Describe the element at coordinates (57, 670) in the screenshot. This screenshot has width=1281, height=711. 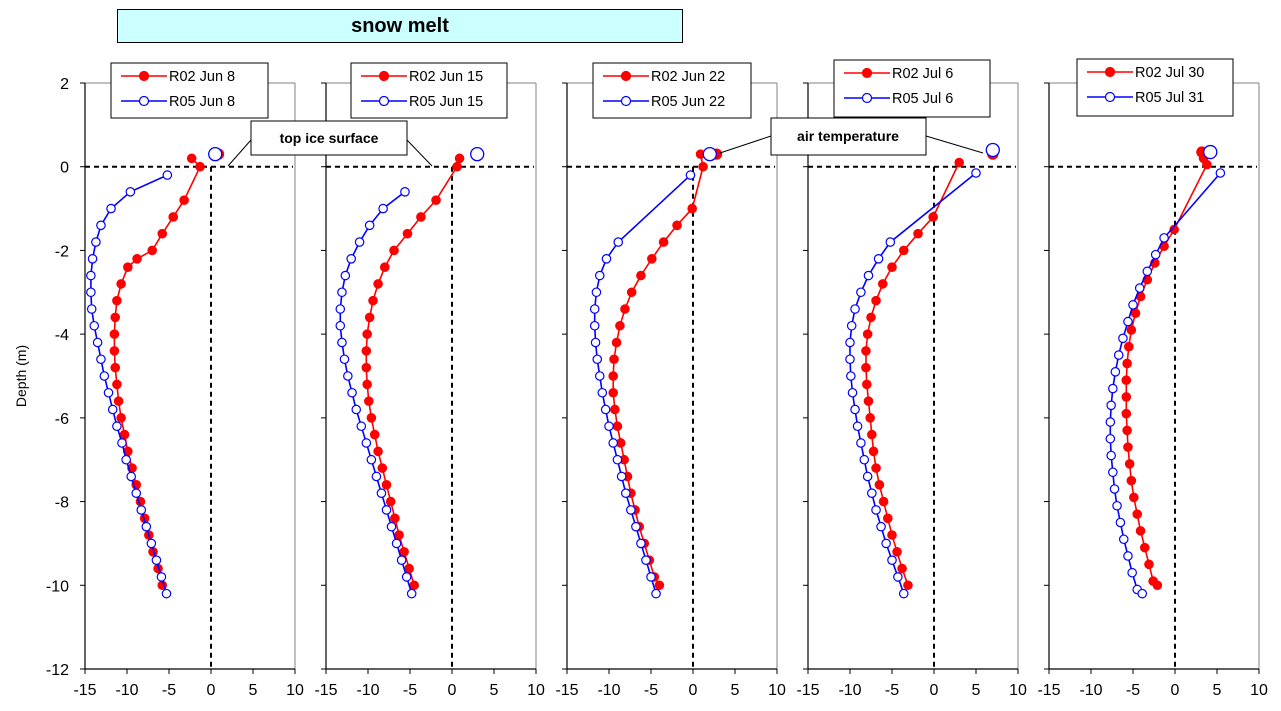
I see `y-tick-label: -12` at that location.